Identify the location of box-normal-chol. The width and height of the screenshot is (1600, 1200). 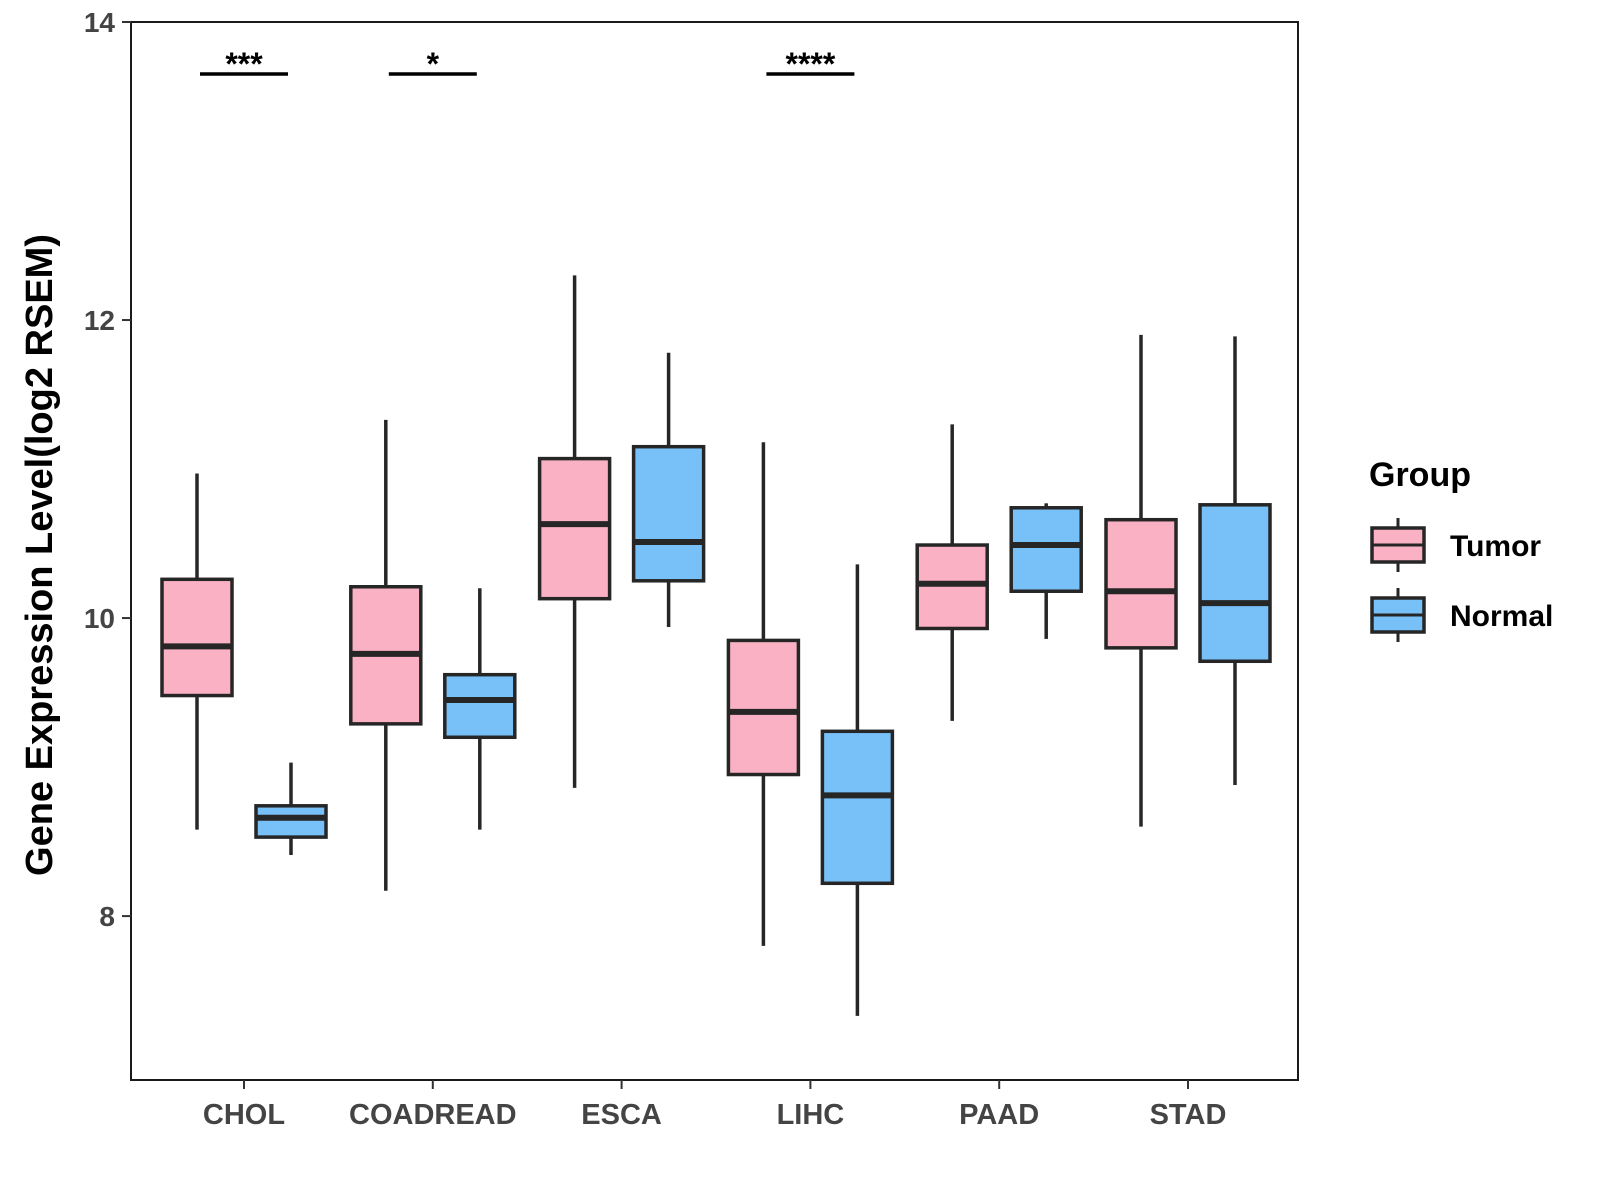
(291, 808).